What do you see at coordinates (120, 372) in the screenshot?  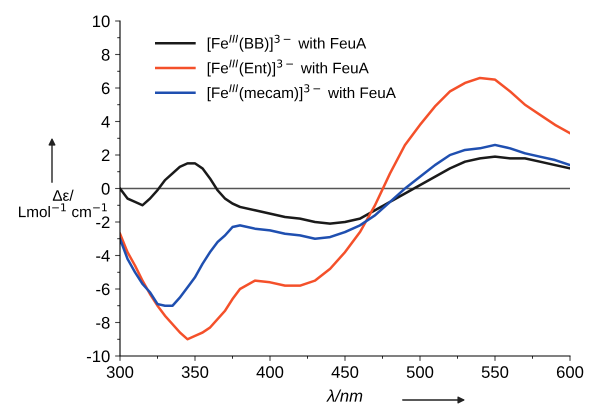 I see `x-tick-label: 300` at bounding box center [120, 372].